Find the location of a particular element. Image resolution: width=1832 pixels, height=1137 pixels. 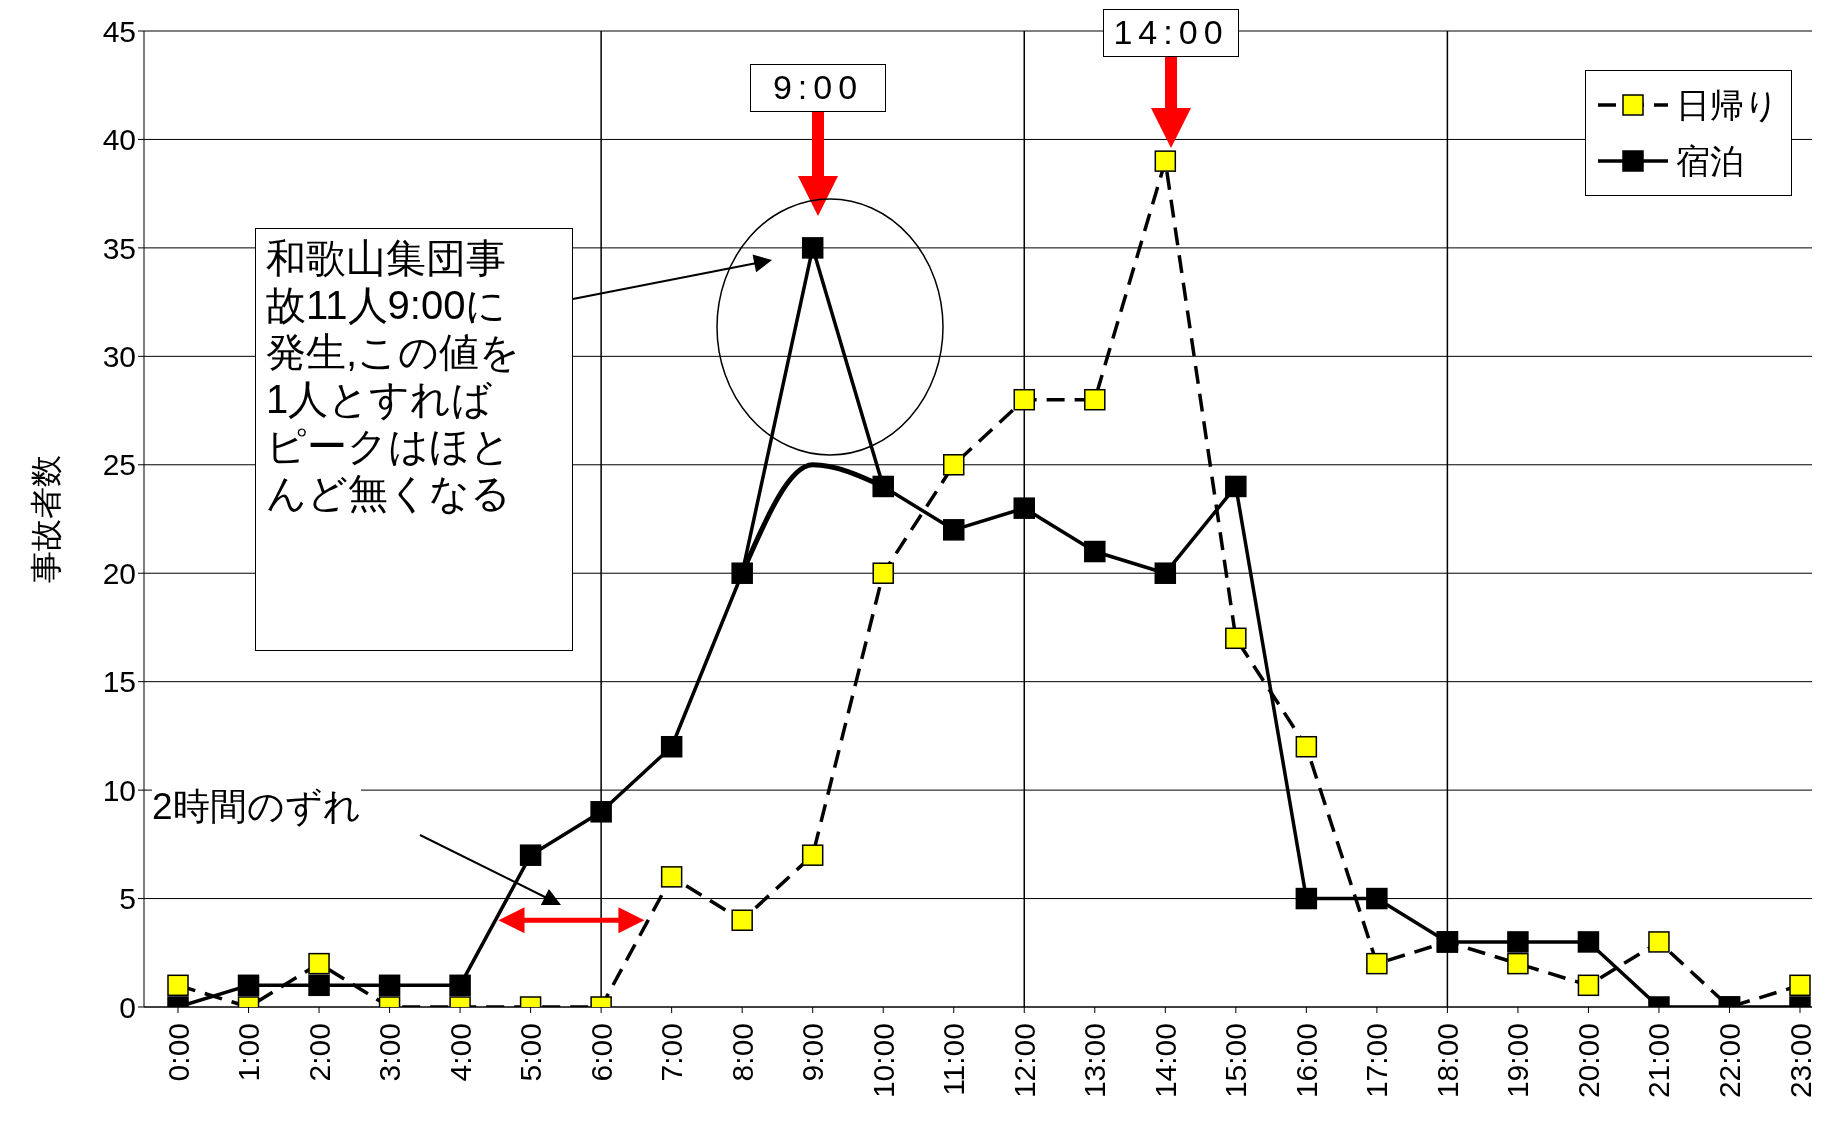

x-tick-label: 9:00 is located at coordinates (813, 1052).